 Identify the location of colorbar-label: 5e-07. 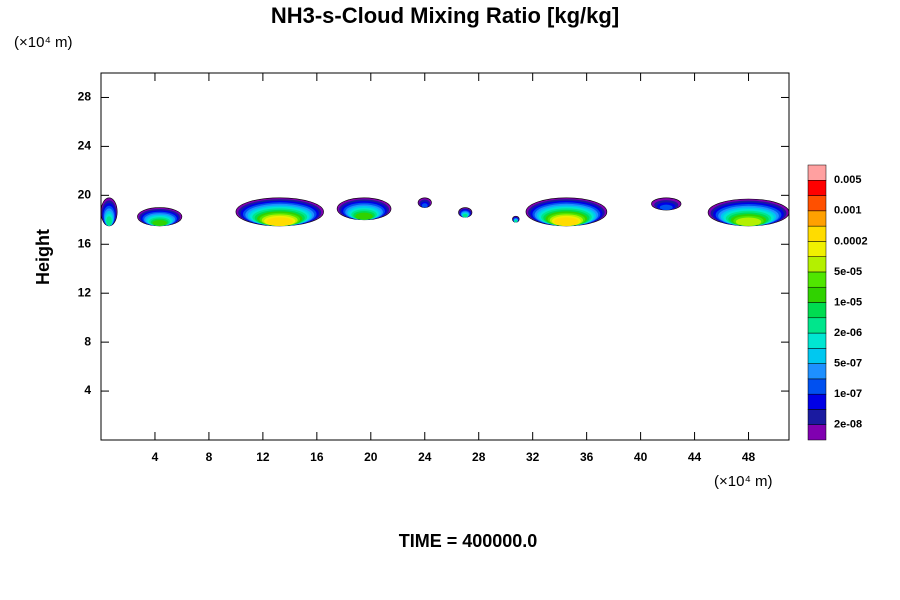
(848, 364).